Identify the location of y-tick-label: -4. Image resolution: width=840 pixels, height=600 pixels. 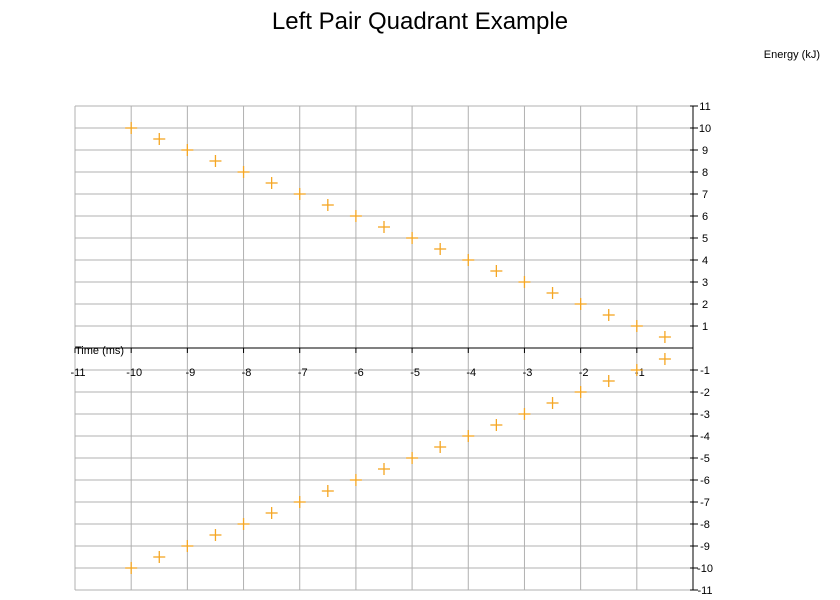
(705, 437).